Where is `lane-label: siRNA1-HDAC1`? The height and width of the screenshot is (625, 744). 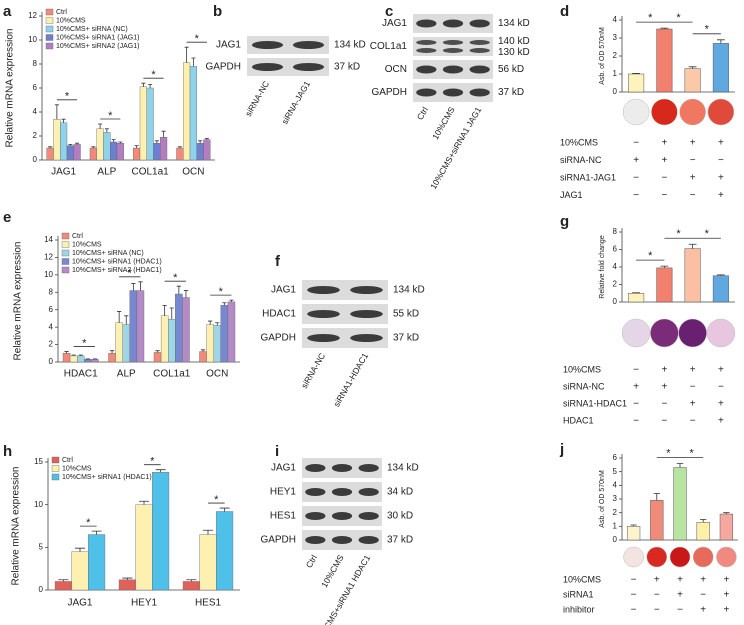 lane-label: siRNA1-HDAC1 is located at coordinates (350, 380).